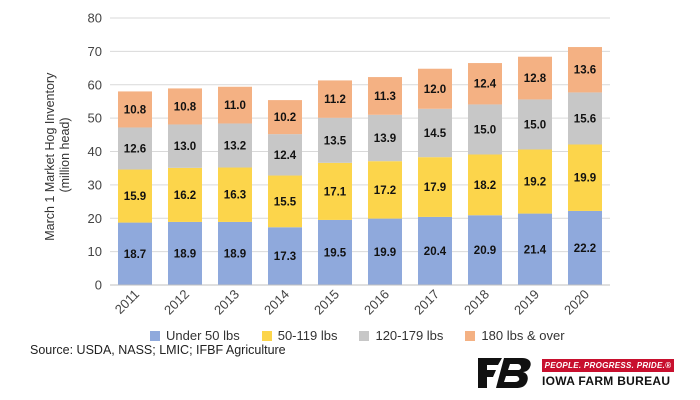 The width and height of the screenshot is (700, 400). I want to click on data-label: 11.2, so click(335, 100).